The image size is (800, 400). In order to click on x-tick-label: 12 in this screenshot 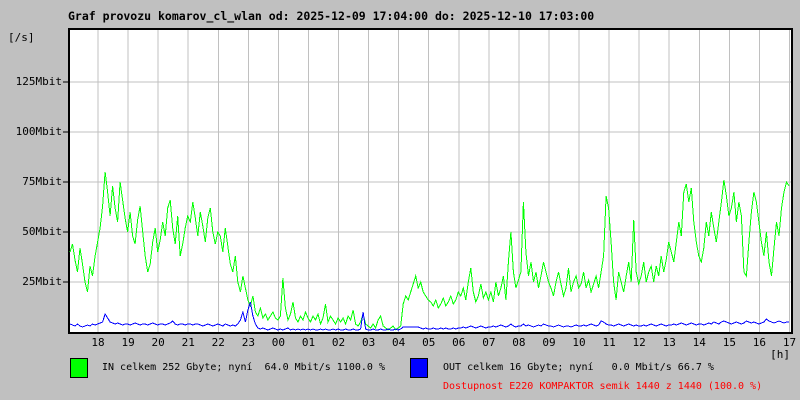, I will do `click(639, 342)`.